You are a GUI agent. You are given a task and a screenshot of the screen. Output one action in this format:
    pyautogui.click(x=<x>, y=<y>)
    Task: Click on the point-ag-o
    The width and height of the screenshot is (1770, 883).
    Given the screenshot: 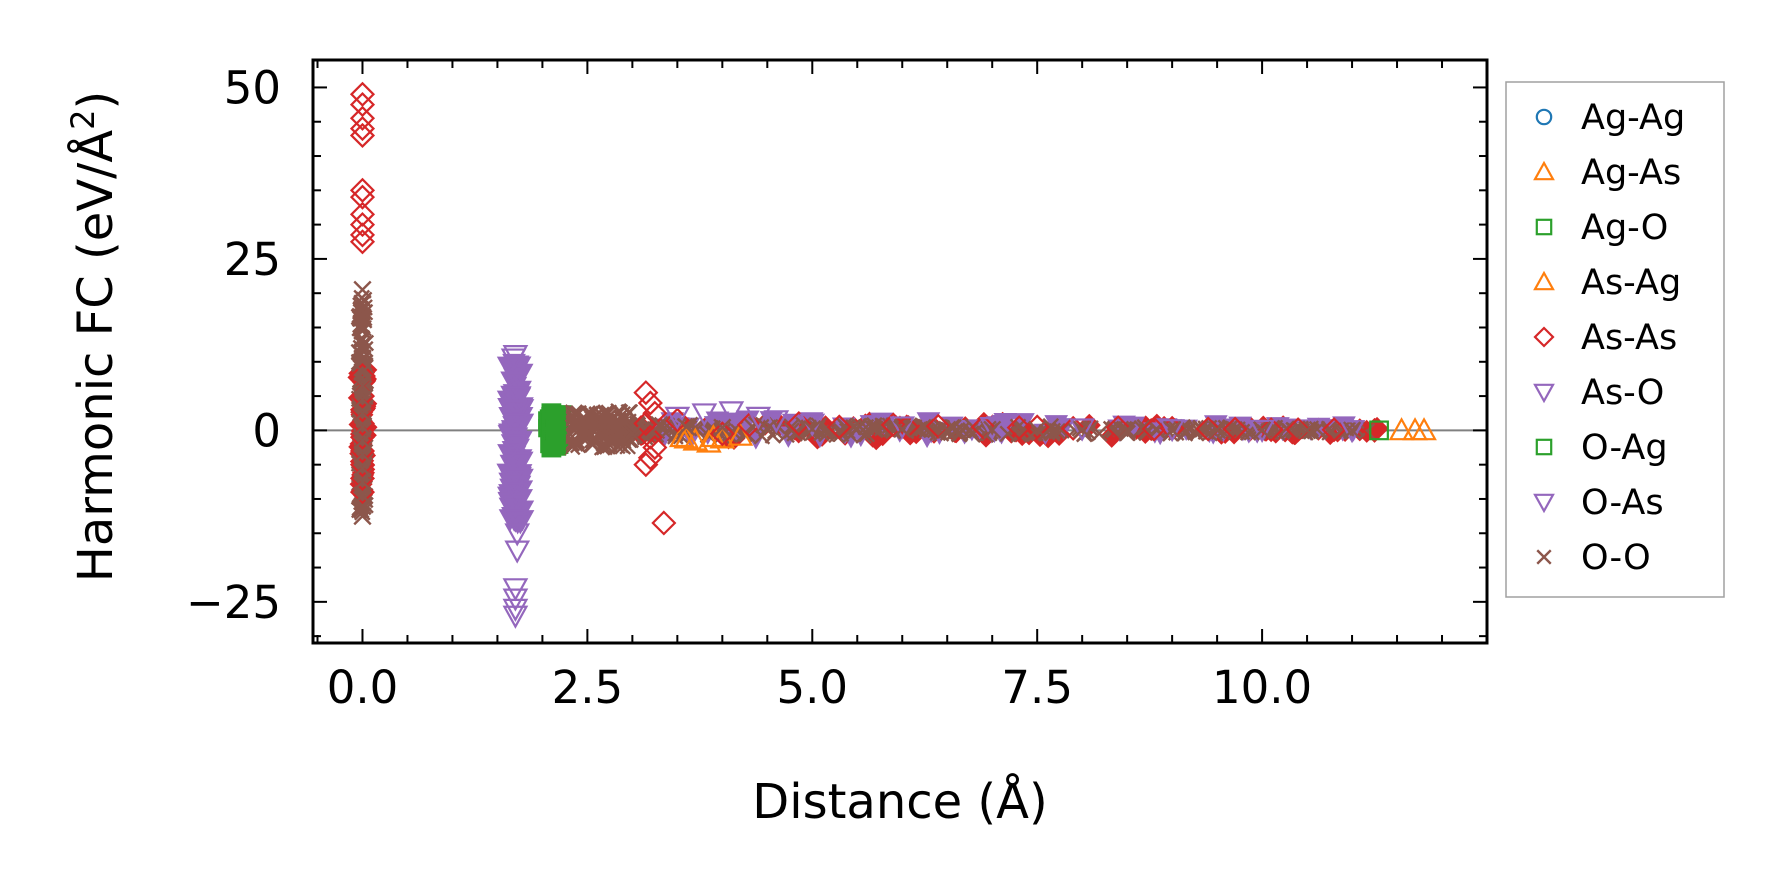 What is the action you would take?
    pyautogui.click(x=555, y=444)
    